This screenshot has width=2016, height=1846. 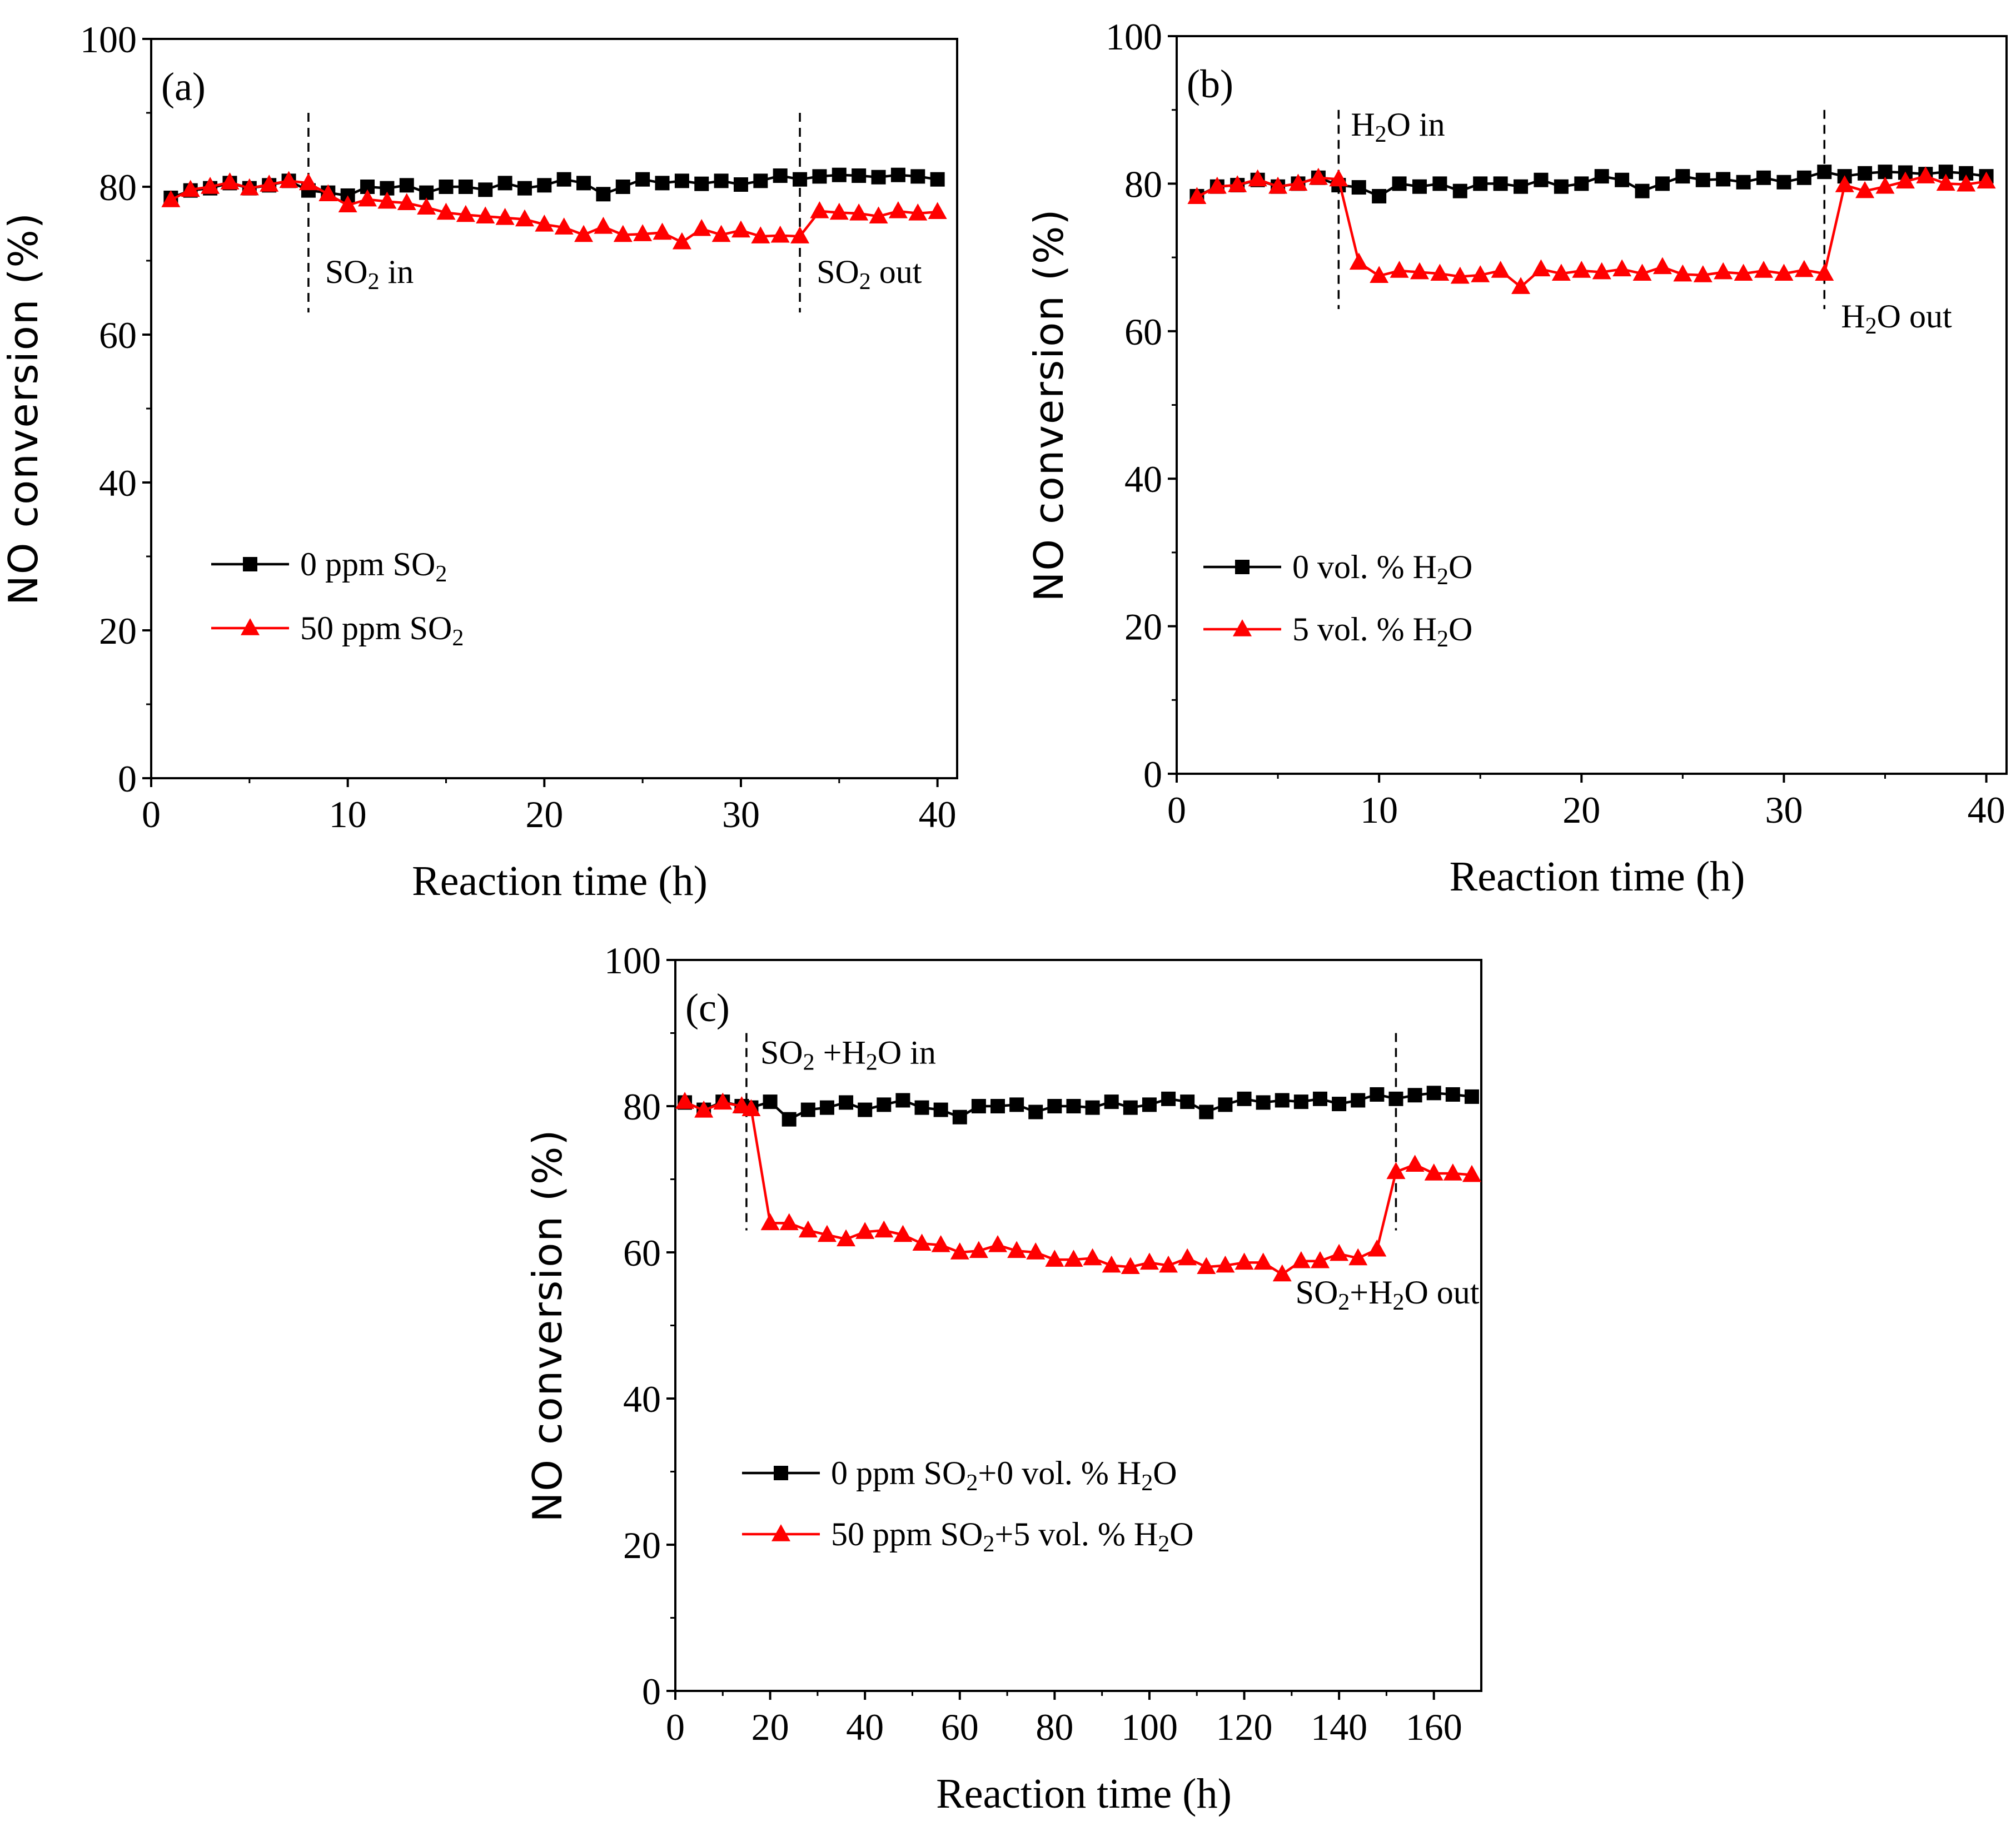 What do you see at coordinates (1181, 1534) in the screenshot?
I see `text-part: O` at bounding box center [1181, 1534].